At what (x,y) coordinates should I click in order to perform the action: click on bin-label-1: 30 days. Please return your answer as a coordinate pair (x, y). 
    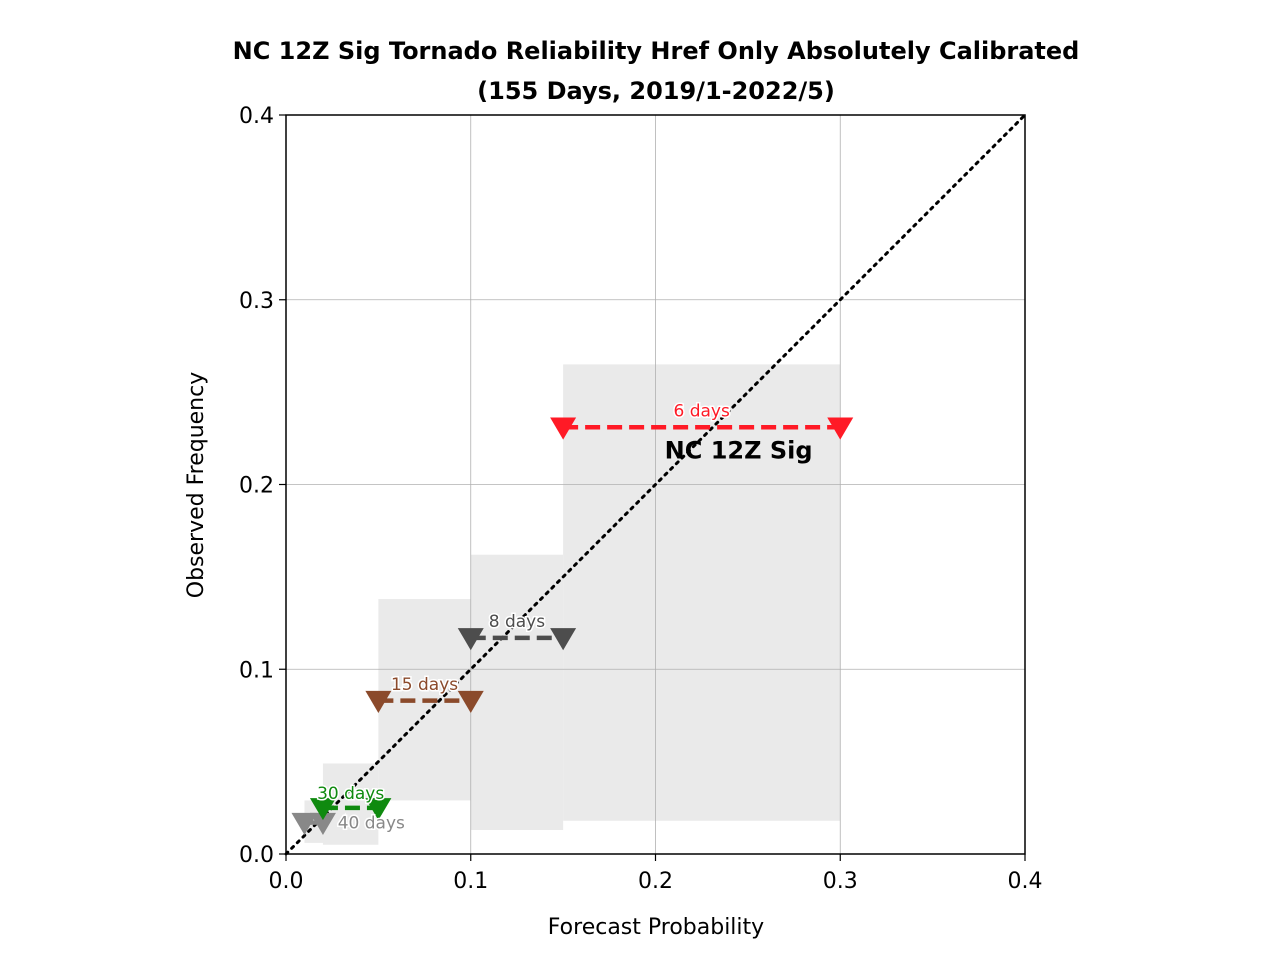
    Looking at the image, I should click on (350, 794).